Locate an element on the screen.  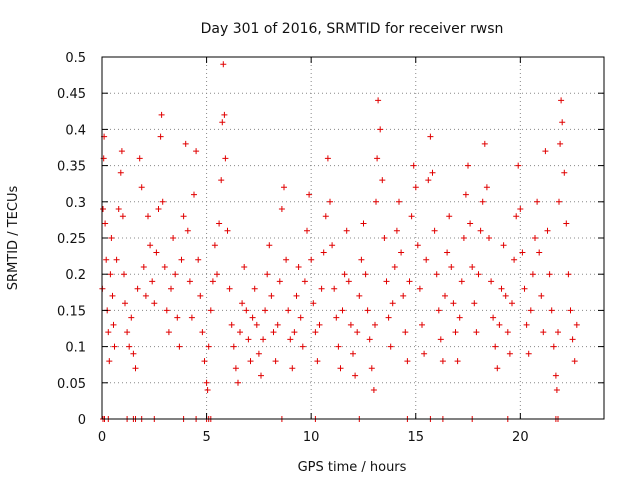
x-tick-label: 5 is located at coordinates (206, 437).